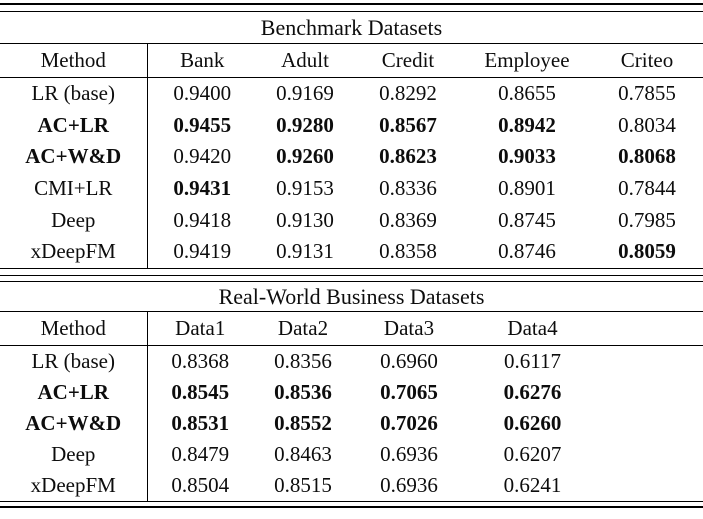 The height and width of the screenshot is (519, 703). Describe the element at coordinates (305, 219) in the screenshot. I see `value-cell: 0.9130` at that location.